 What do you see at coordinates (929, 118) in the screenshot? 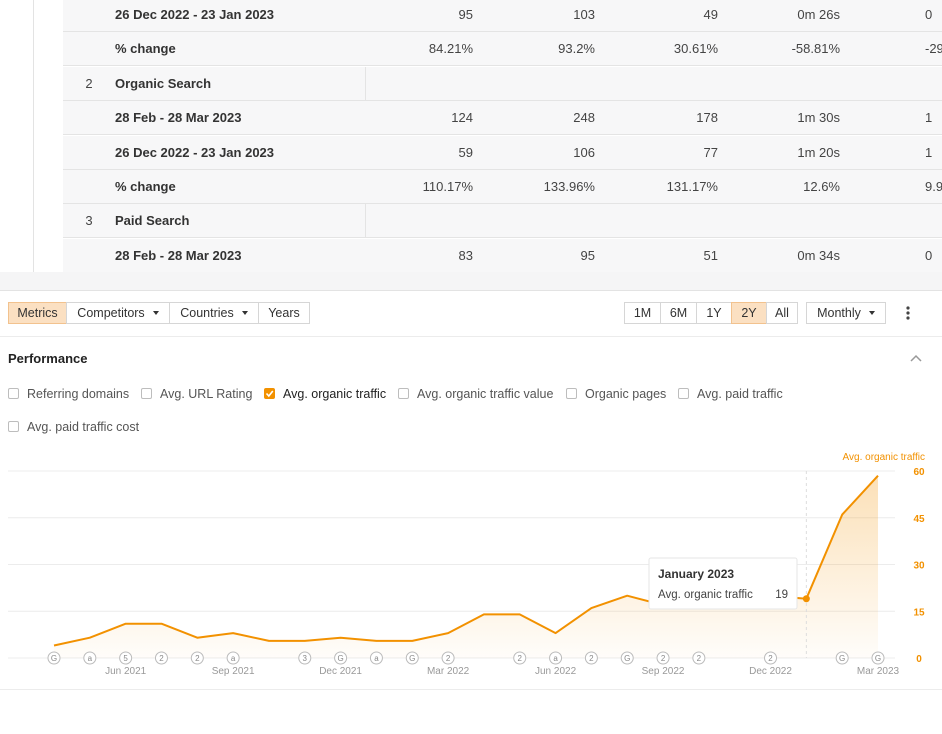
I see `cell-value: 1` at bounding box center [929, 118].